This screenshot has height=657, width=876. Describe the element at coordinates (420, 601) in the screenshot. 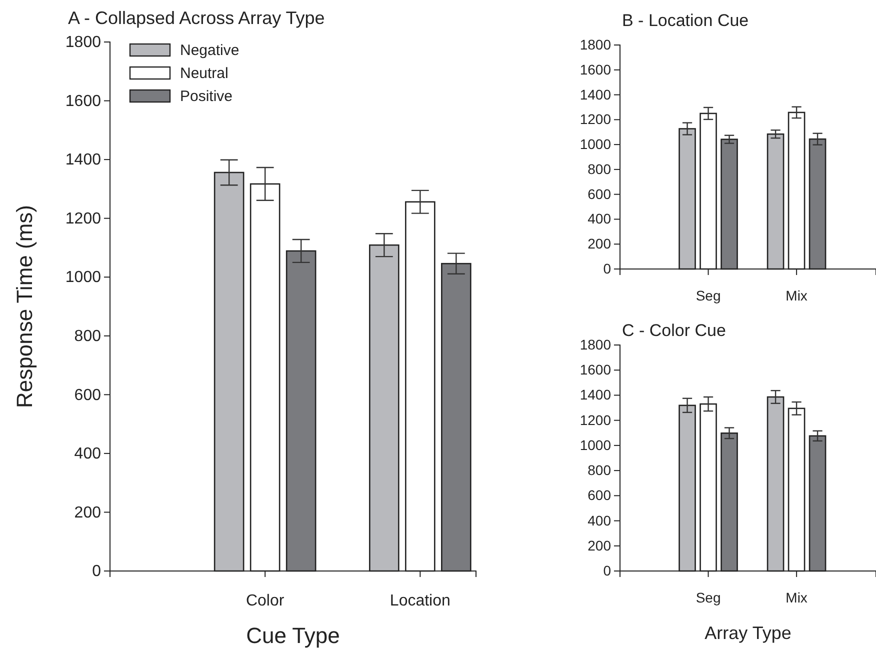

I see `x-tick-label: Location` at that location.